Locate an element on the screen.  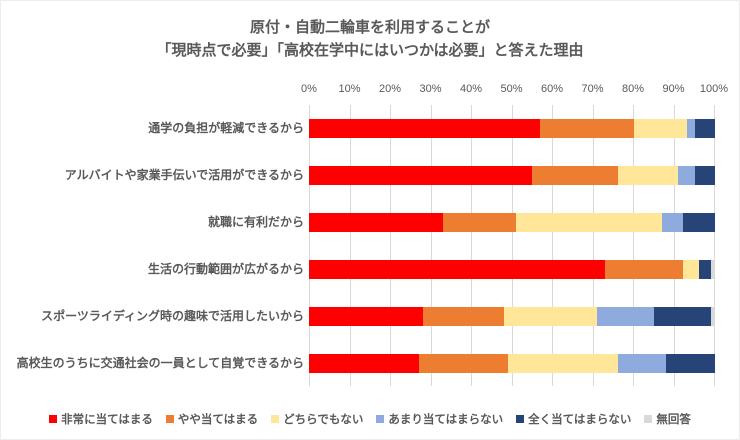
category-label: 高校生のうちに交通社会の一員として自覚できるから is located at coordinates (160, 363).